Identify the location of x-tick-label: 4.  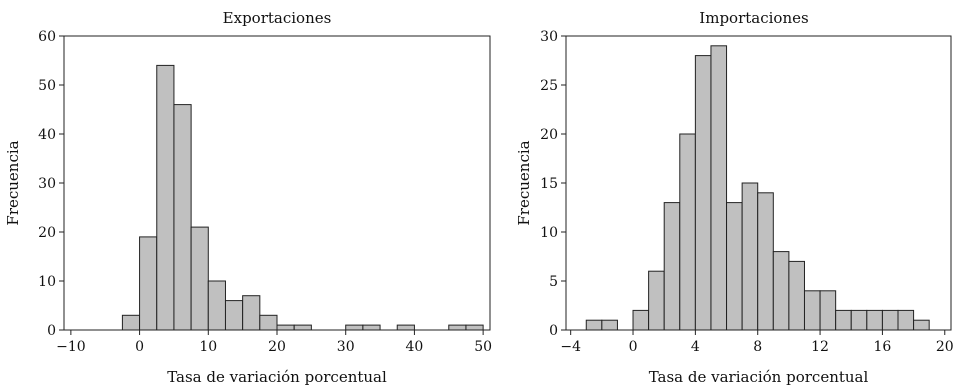
(695, 347).